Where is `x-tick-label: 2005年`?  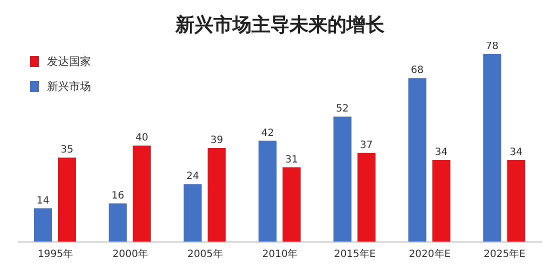 x-tick-label: 2005年 is located at coordinates (205, 254).